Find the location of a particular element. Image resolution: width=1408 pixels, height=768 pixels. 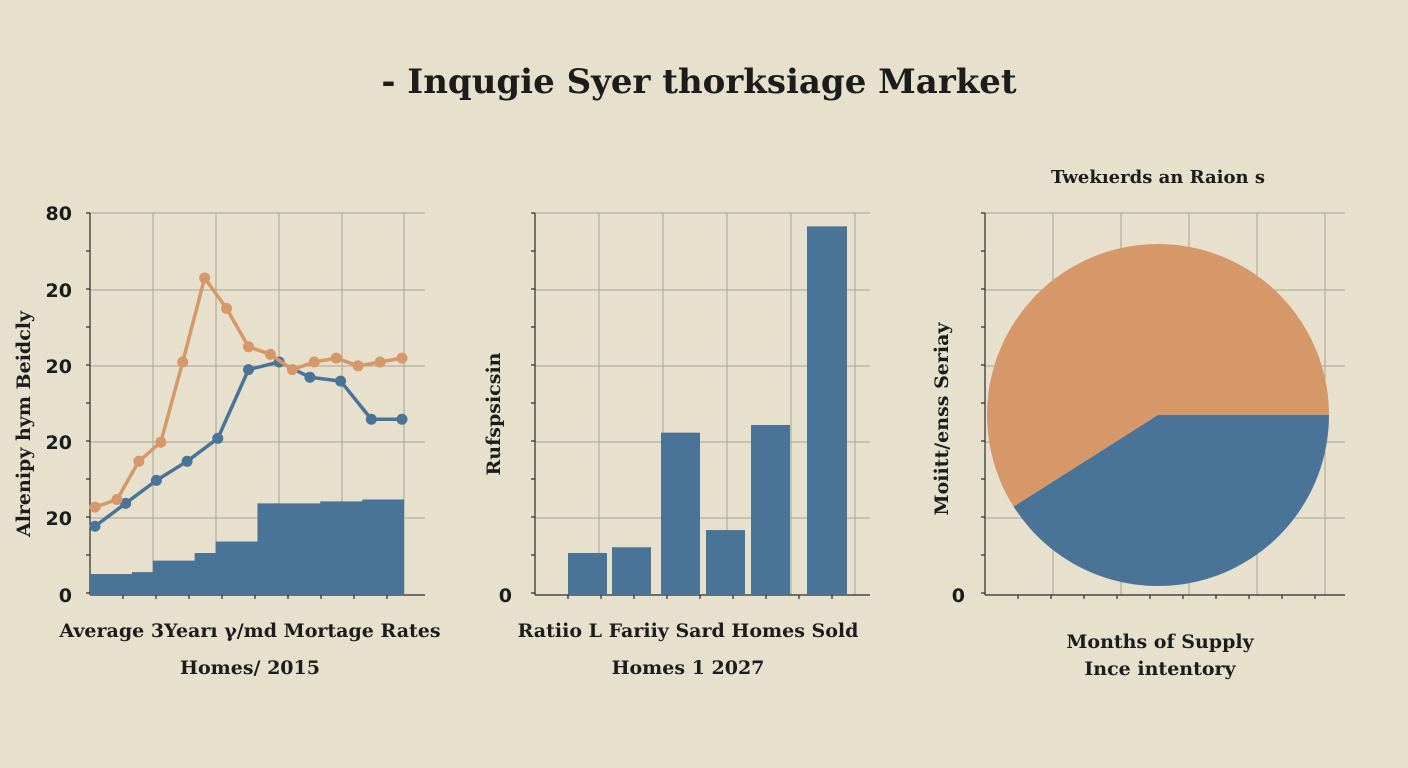

chart-caption: Homes/ 2015 is located at coordinates (250, 668).